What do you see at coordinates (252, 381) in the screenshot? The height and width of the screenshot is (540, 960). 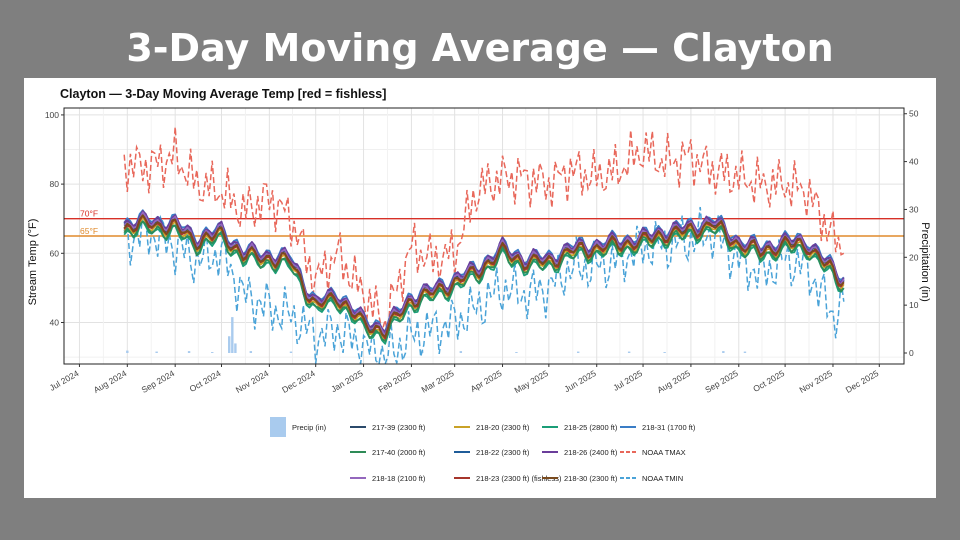 I see `x-tick-label: Nov 2024` at bounding box center [252, 381].